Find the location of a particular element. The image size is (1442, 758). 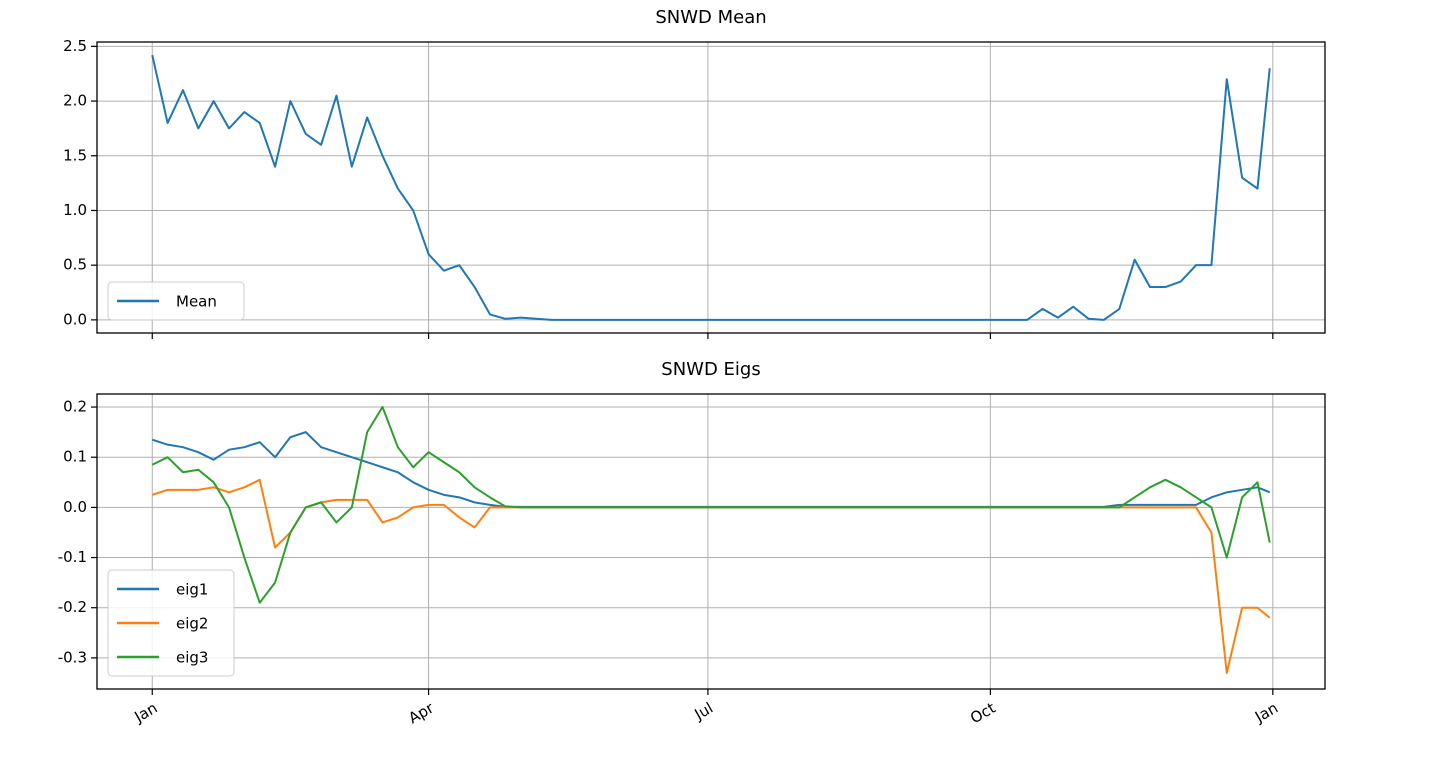

legend-label: eig1 is located at coordinates (192, 590).